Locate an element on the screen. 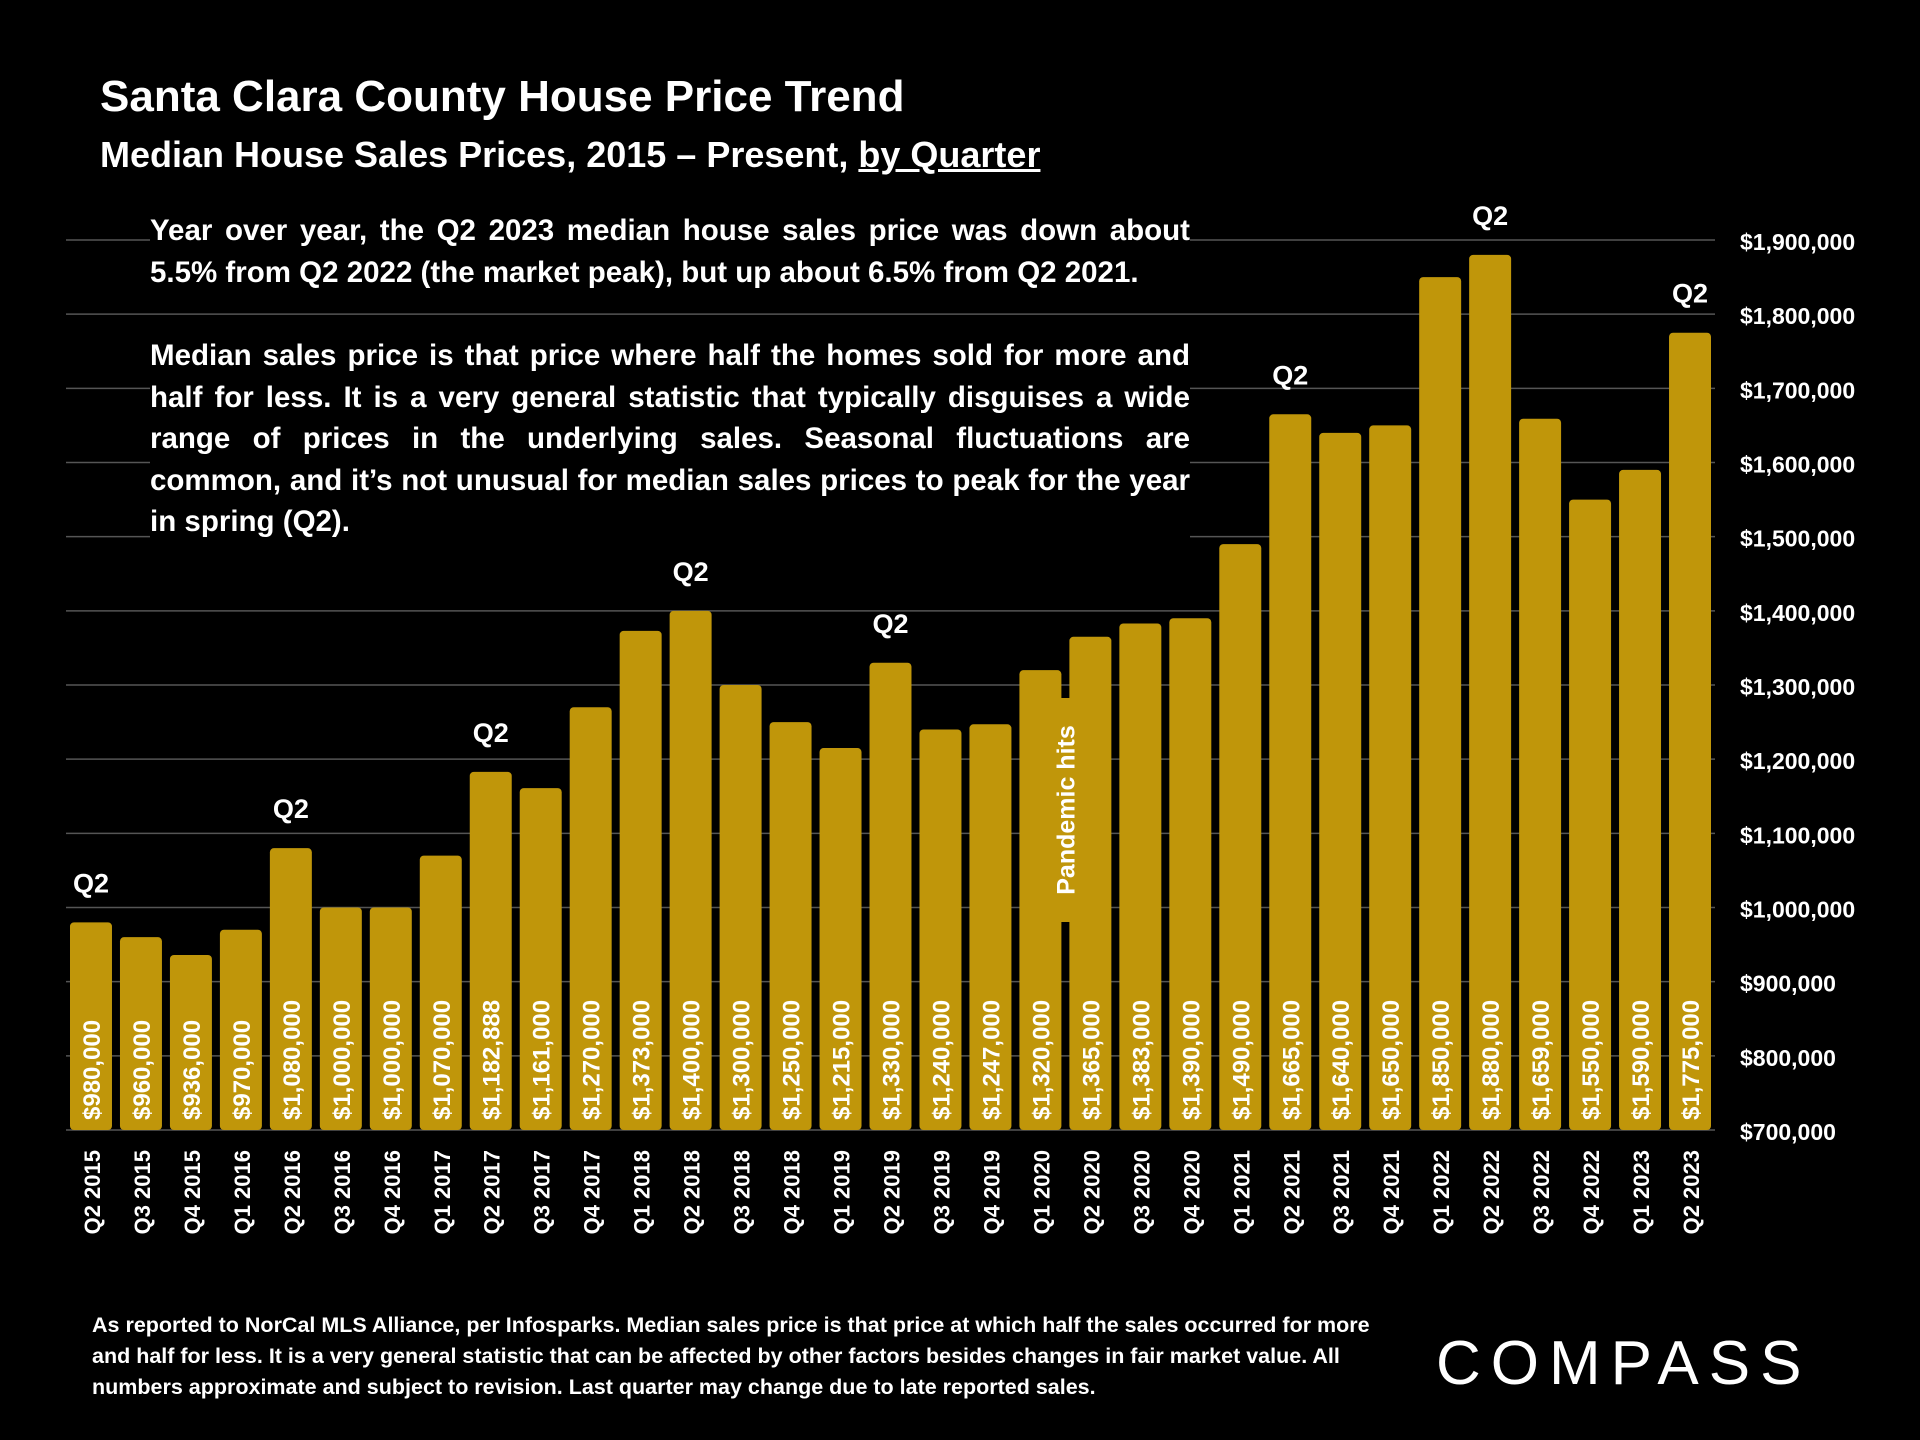 This screenshot has width=1920, height=1440. bar-value-label: $1,161,000 is located at coordinates (542, 1060).